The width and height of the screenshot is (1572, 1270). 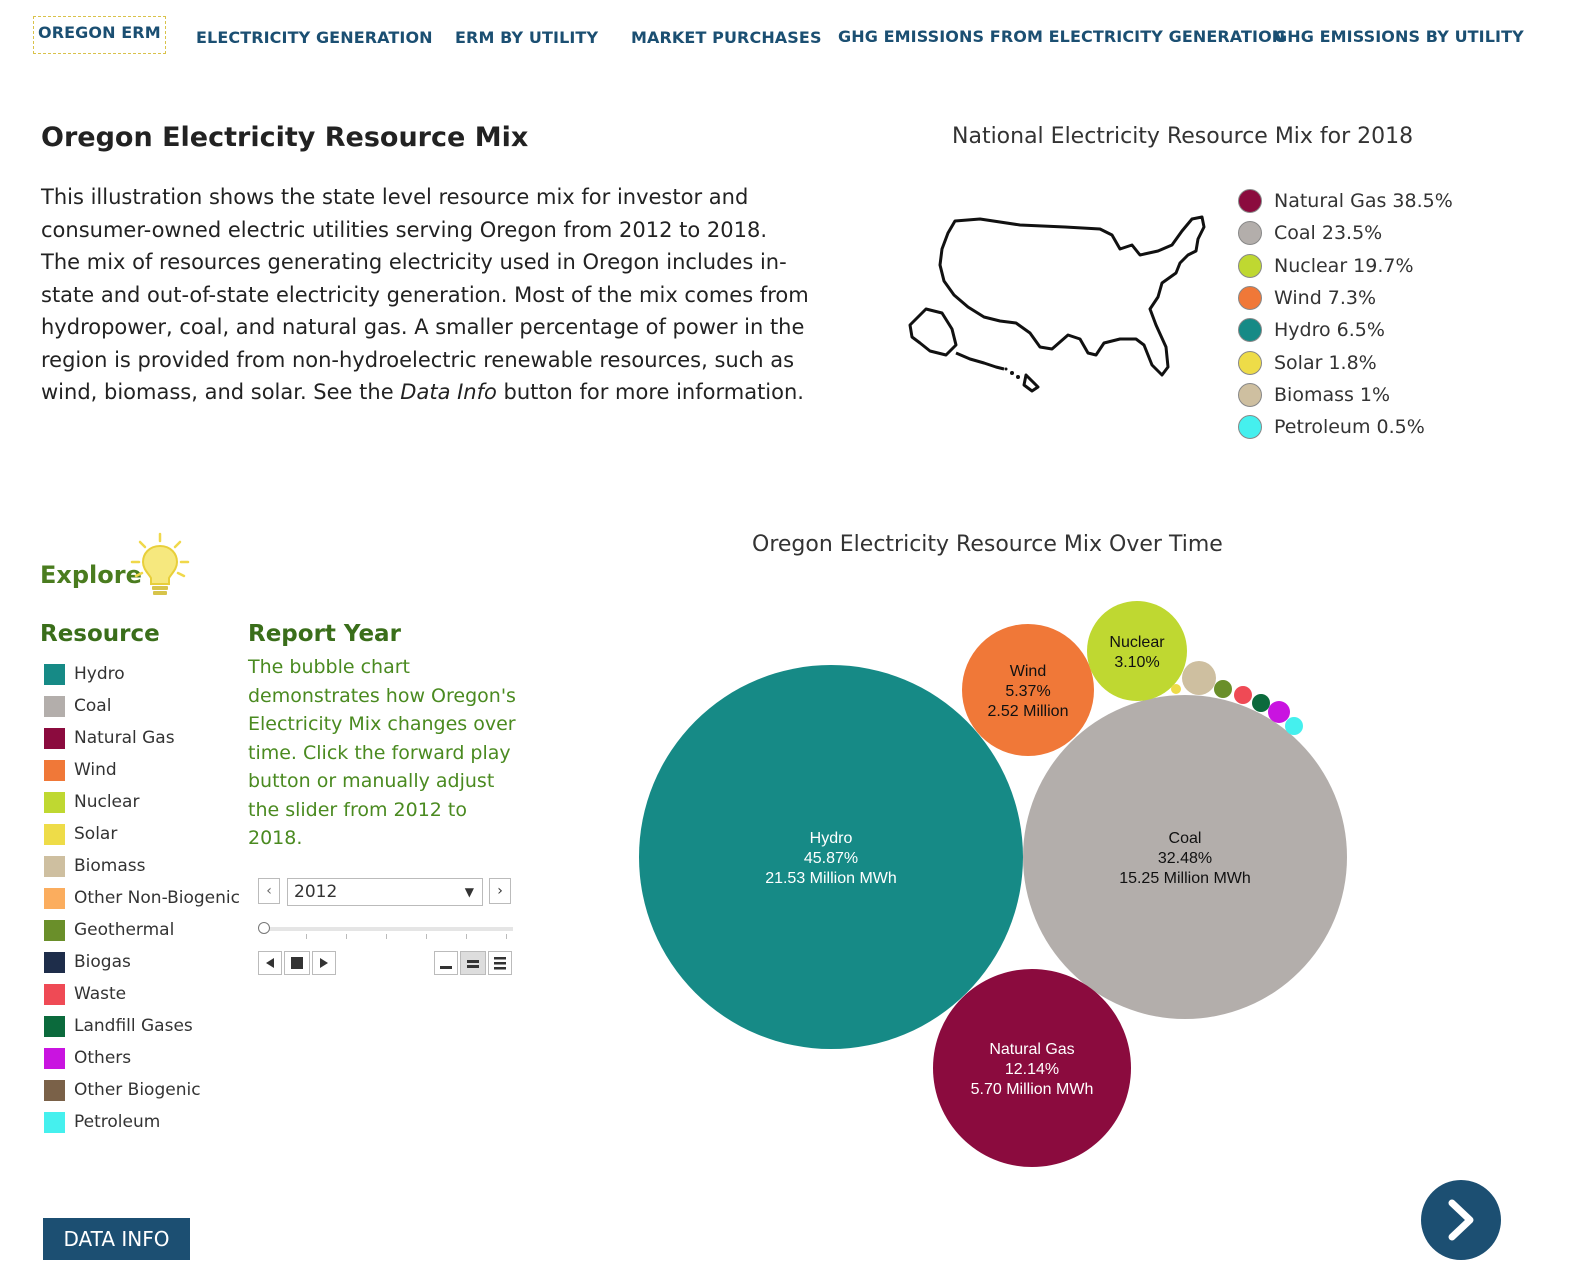 What do you see at coordinates (107, 802) in the screenshot?
I see `resource-legend-label: Nuclear` at bounding box center [107, 802].